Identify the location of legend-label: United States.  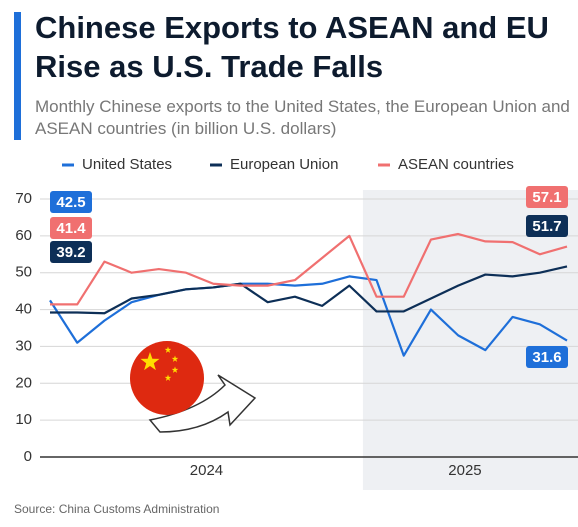
(127, 164).